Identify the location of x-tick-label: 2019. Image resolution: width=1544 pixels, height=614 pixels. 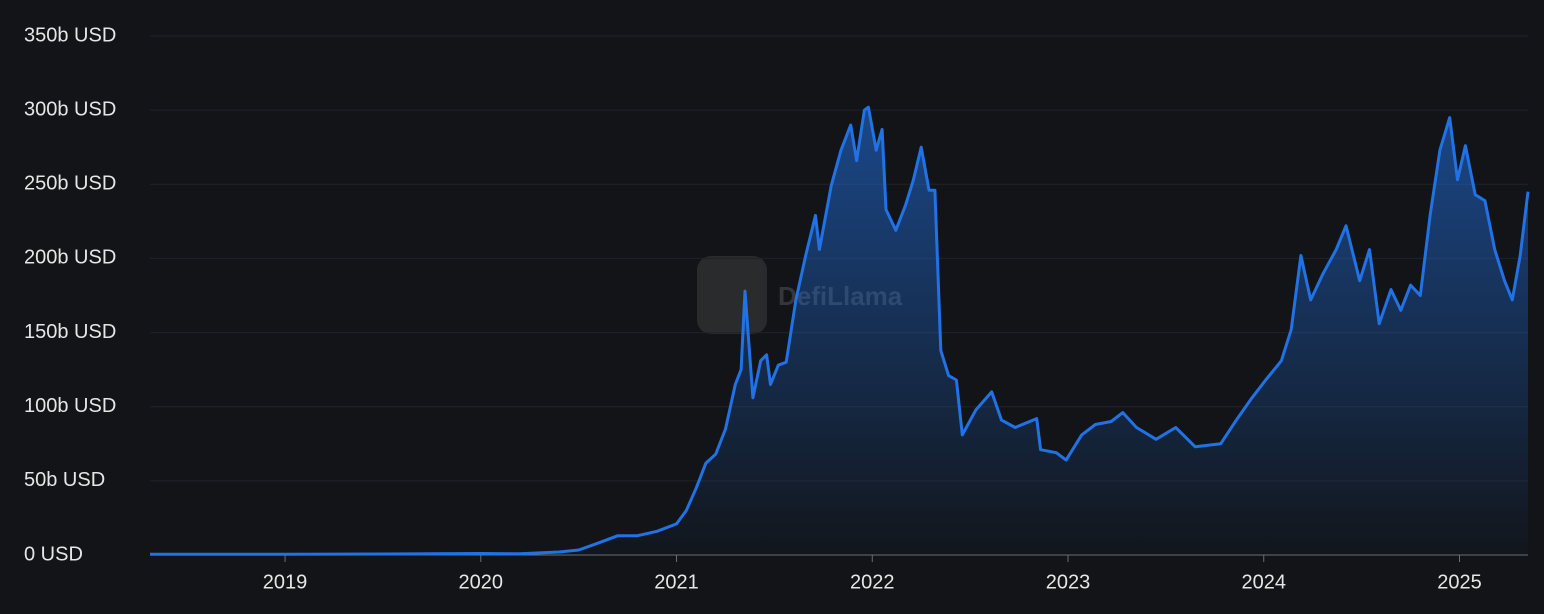
(285, 582).